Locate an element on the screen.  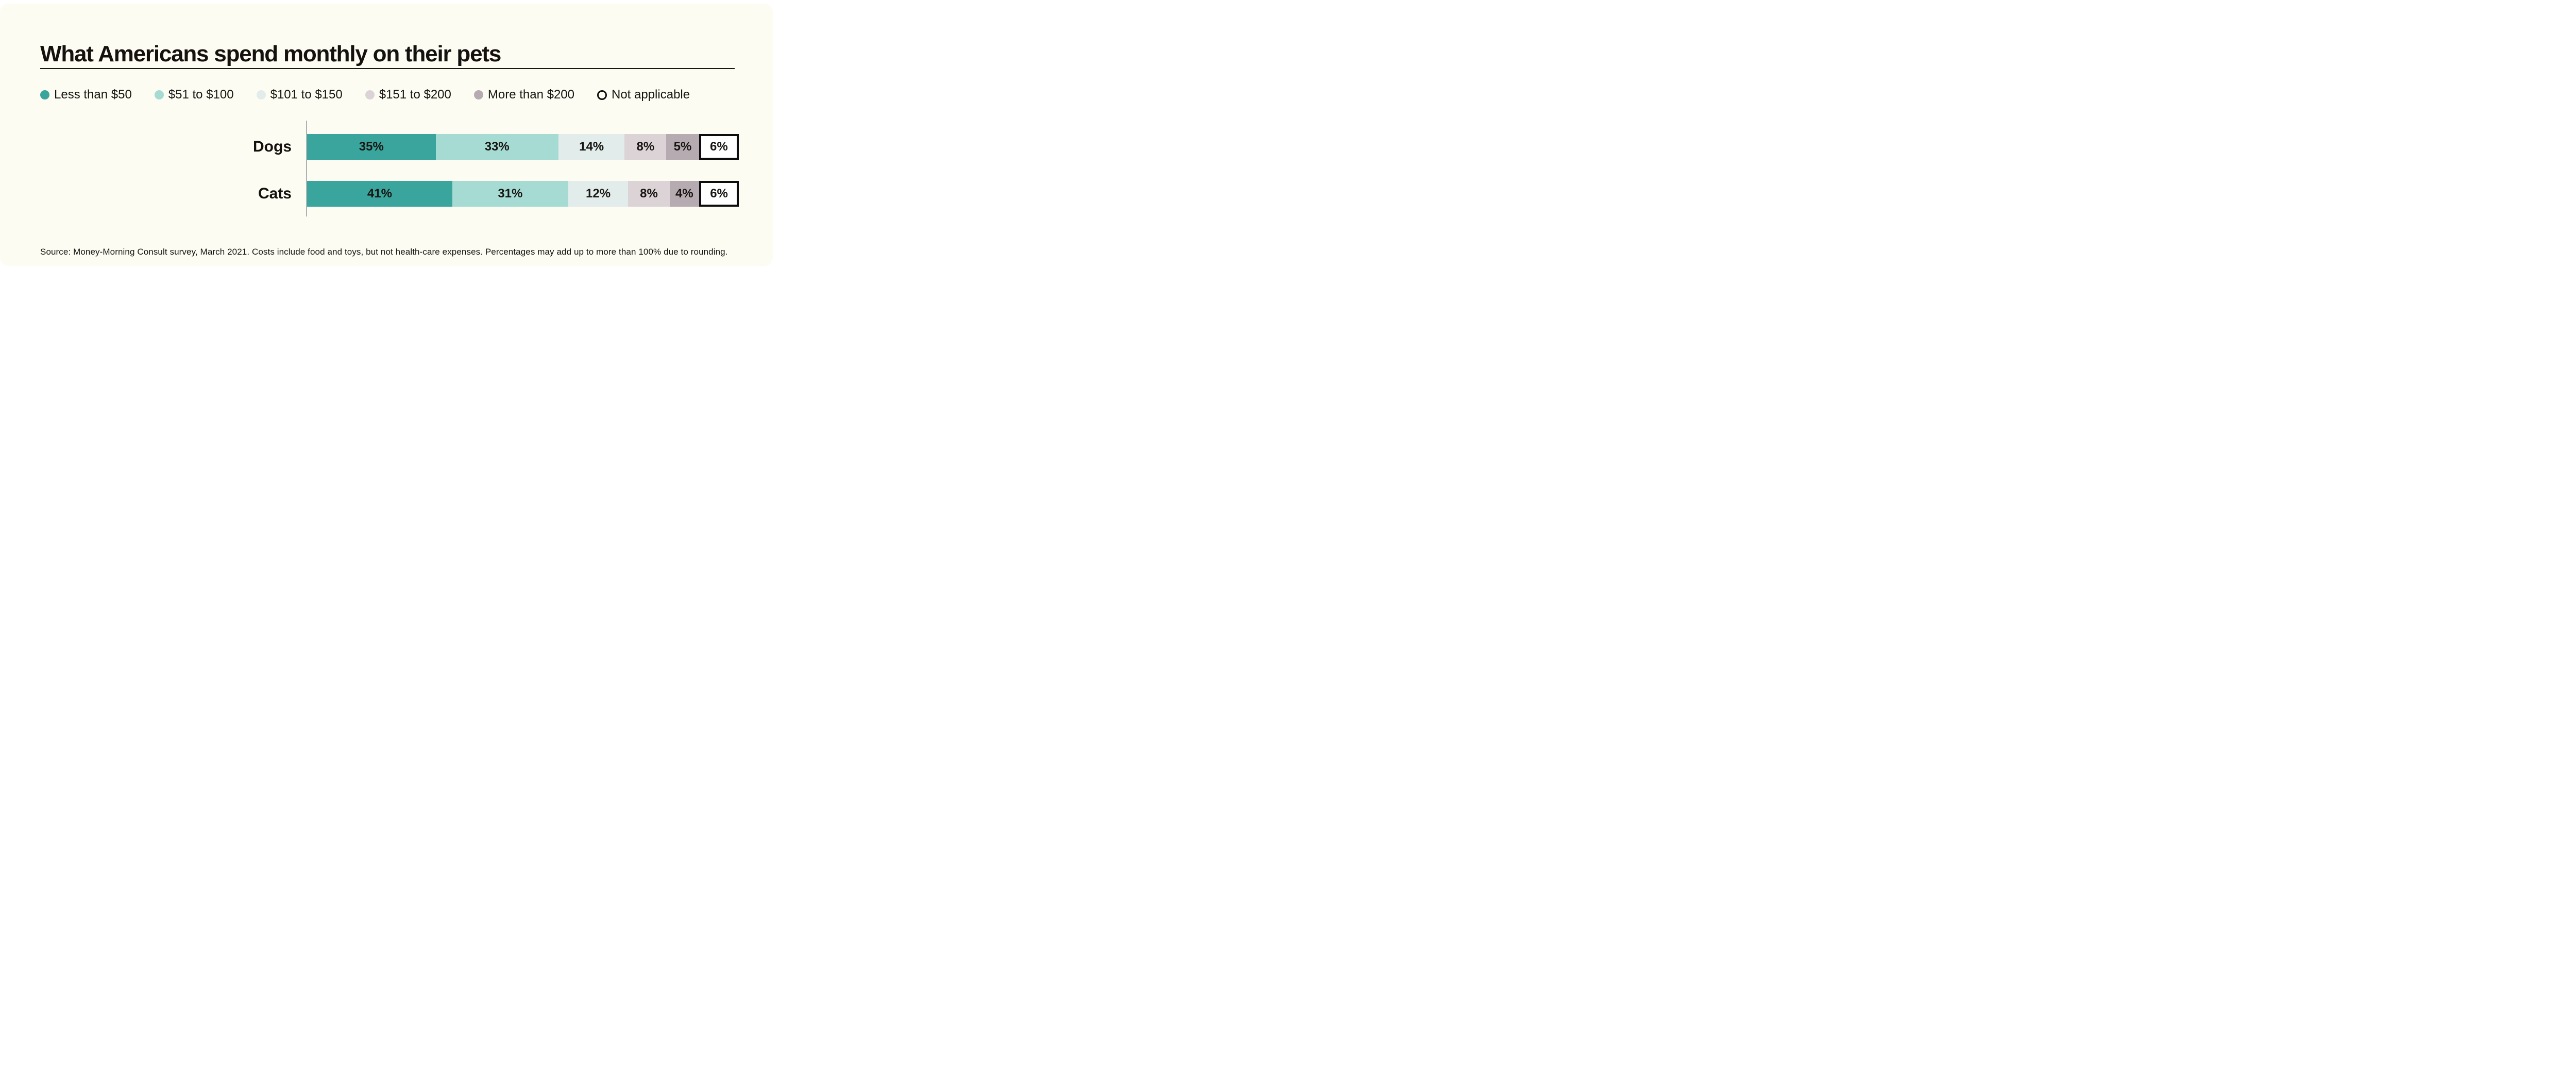
legend-ring-icon is located at coordinates (602, 95).